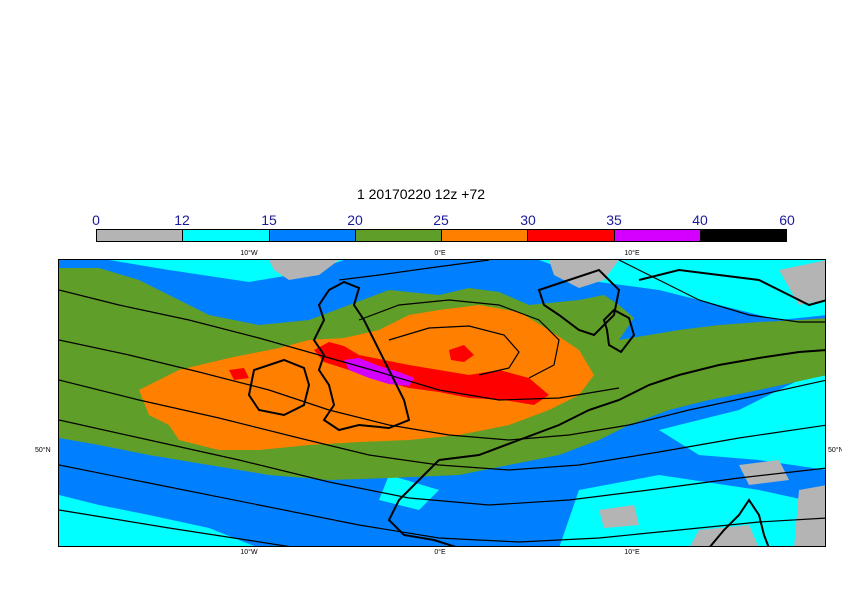  What do you see at coordinates (441, 220) in the screenshot?
I see `colorbar-label: 25` at bounding box center [441, 220].